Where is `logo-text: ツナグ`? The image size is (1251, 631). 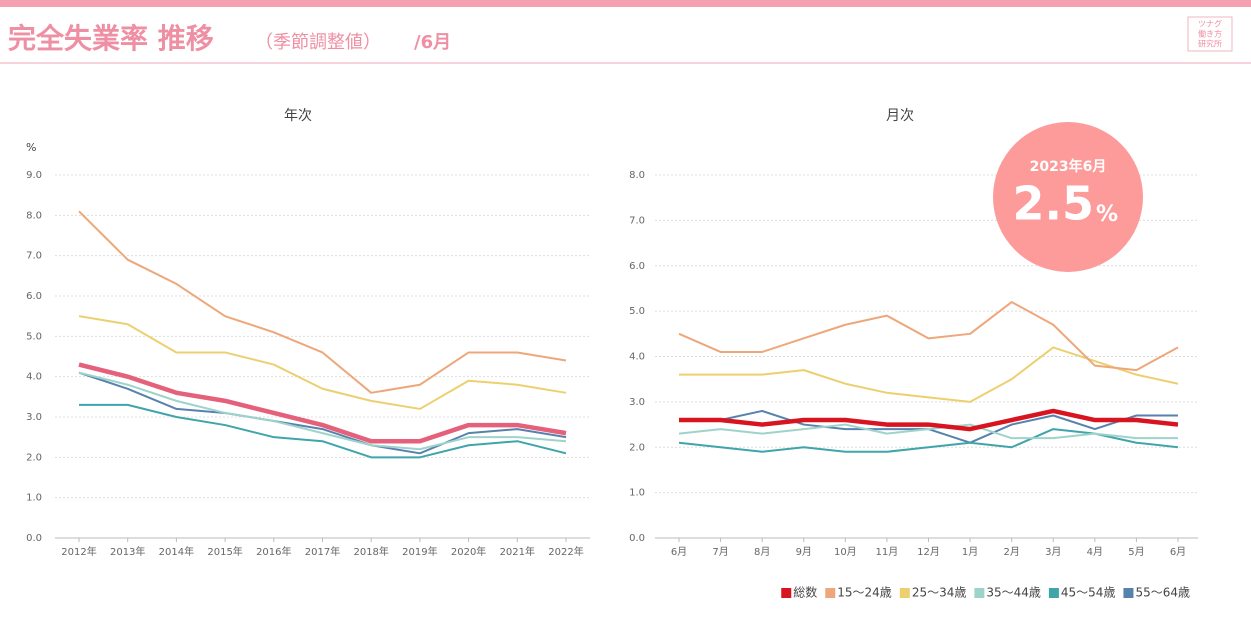
logo-text: ツナグ is located at coordinates (1210, 24).